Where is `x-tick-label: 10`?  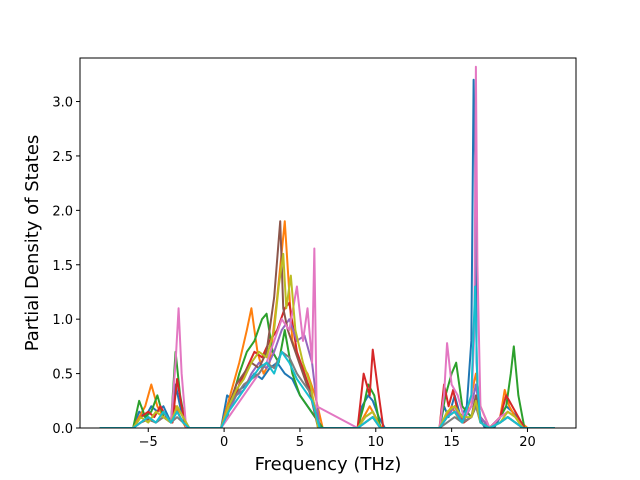
x-tick-label: 10 is located at coordinates (376, 442).